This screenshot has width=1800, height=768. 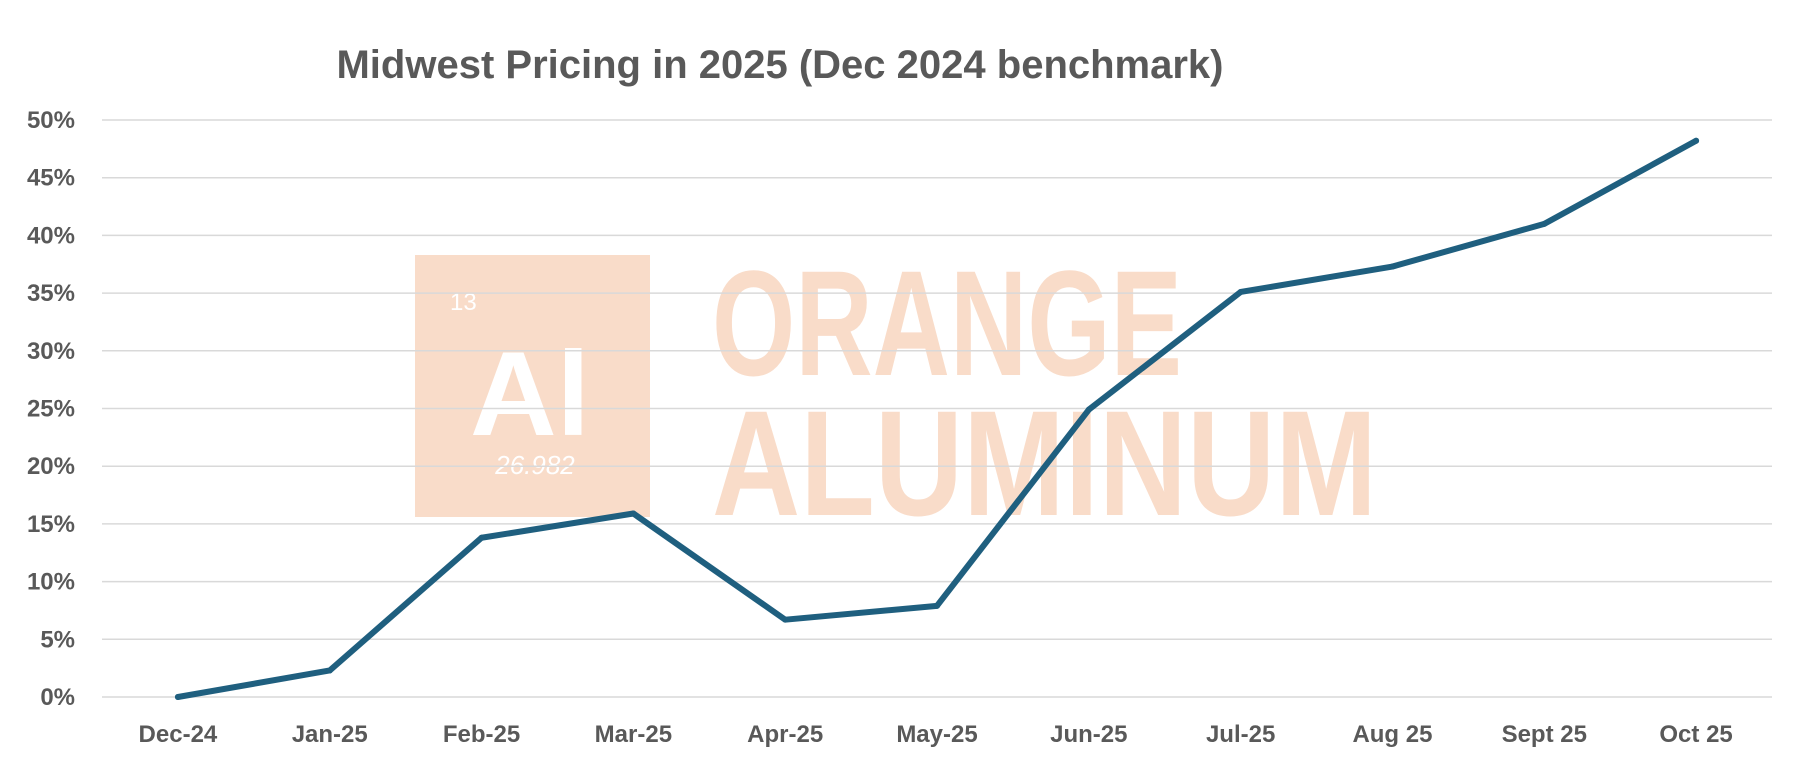 What do you see at coordinates (51, 120) in the screenshot?
I see `y-tick-label: 50%` at bounding box center [51, 120].